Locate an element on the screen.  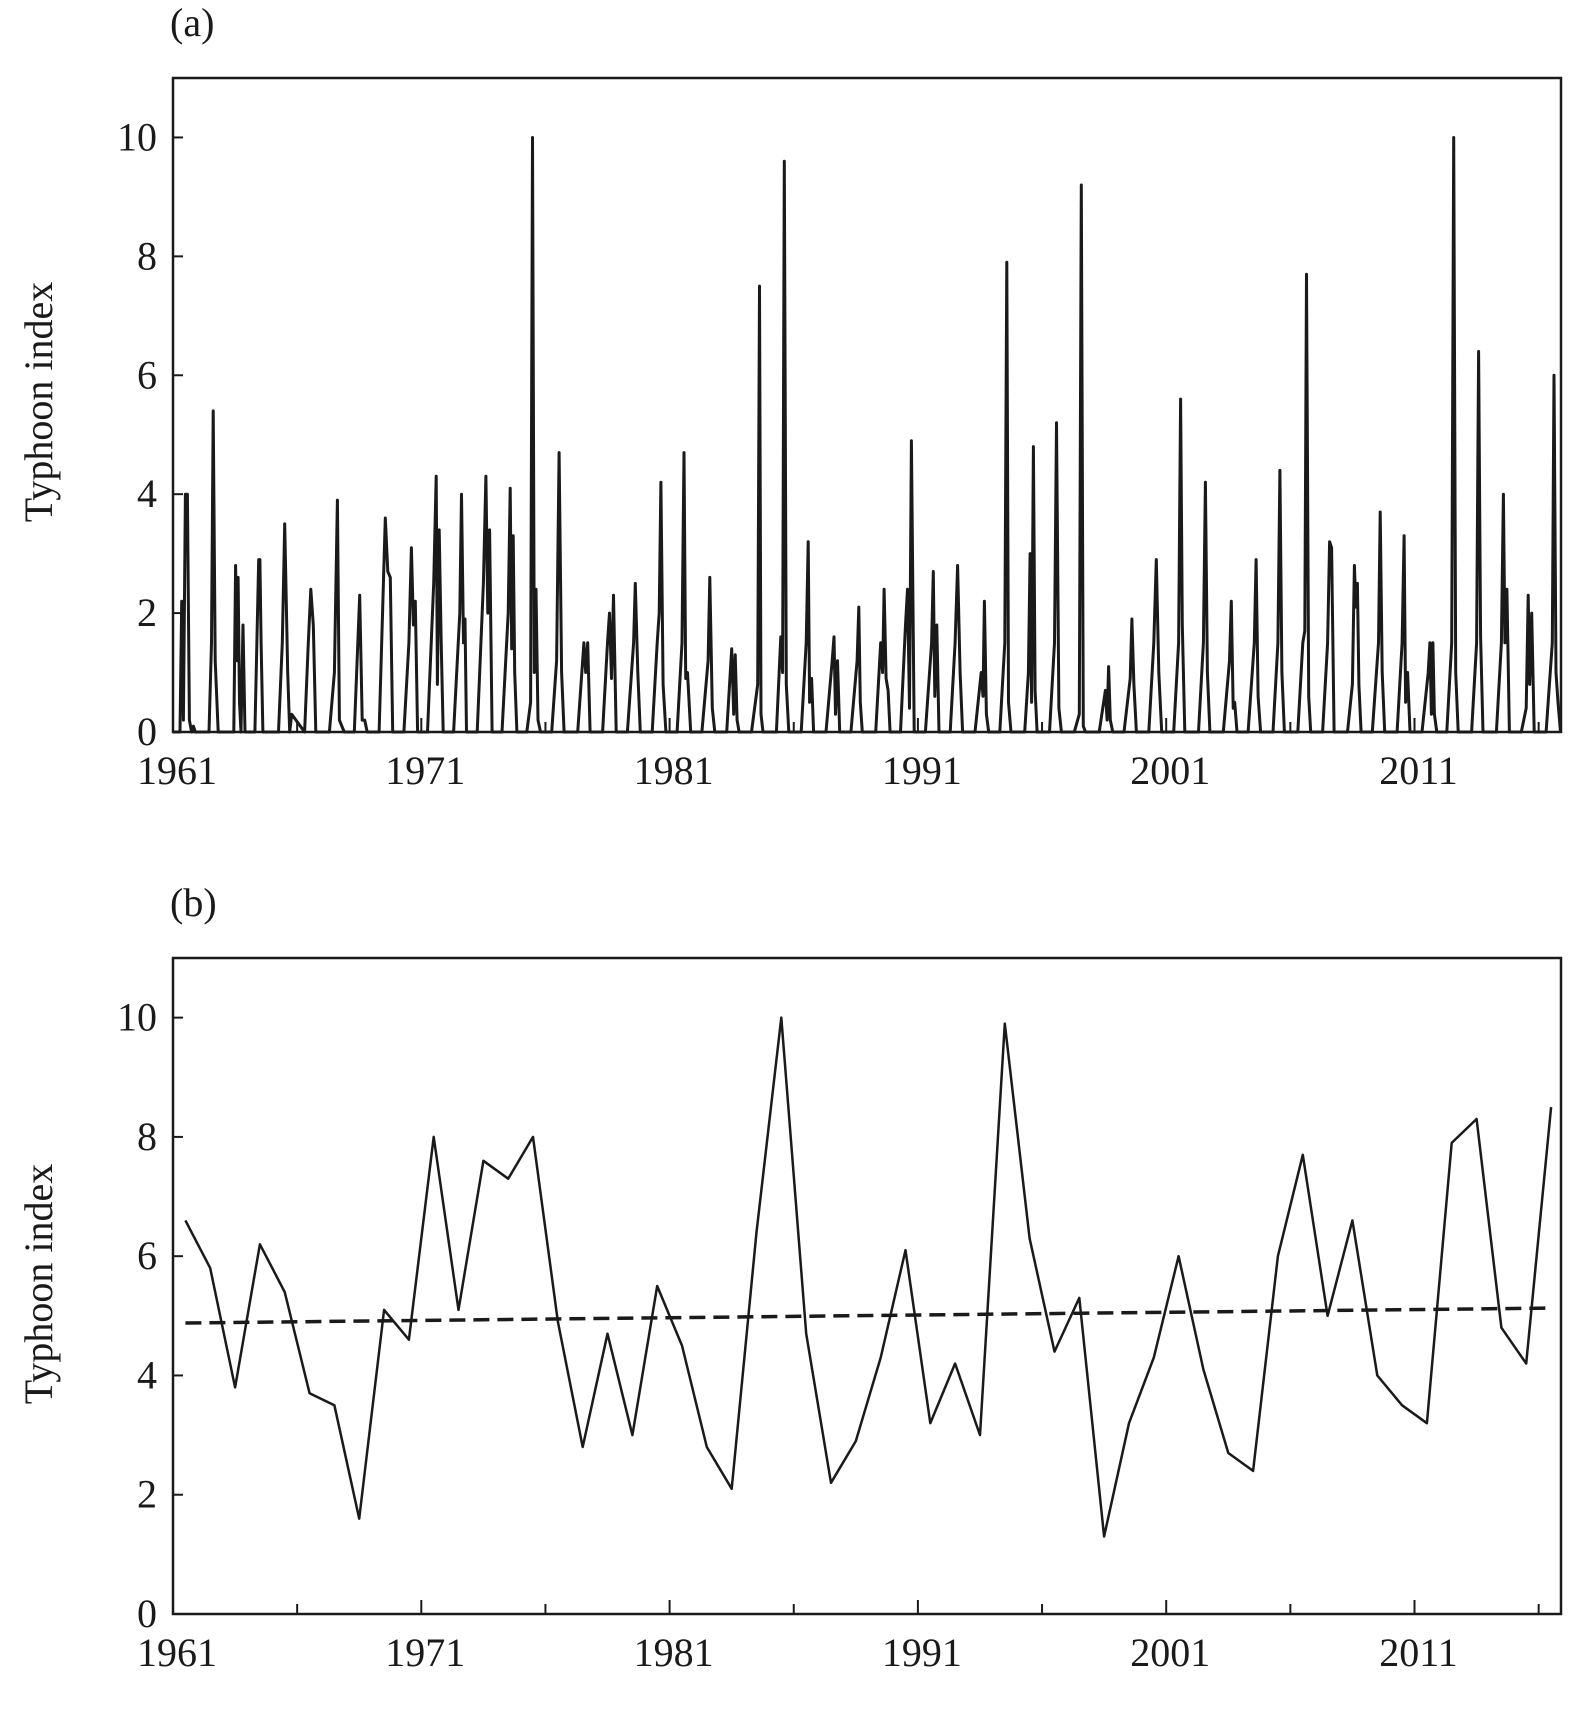
panel-a-y-axis: 0 2 4 6 8 10 is located at coordinates (150, 434).